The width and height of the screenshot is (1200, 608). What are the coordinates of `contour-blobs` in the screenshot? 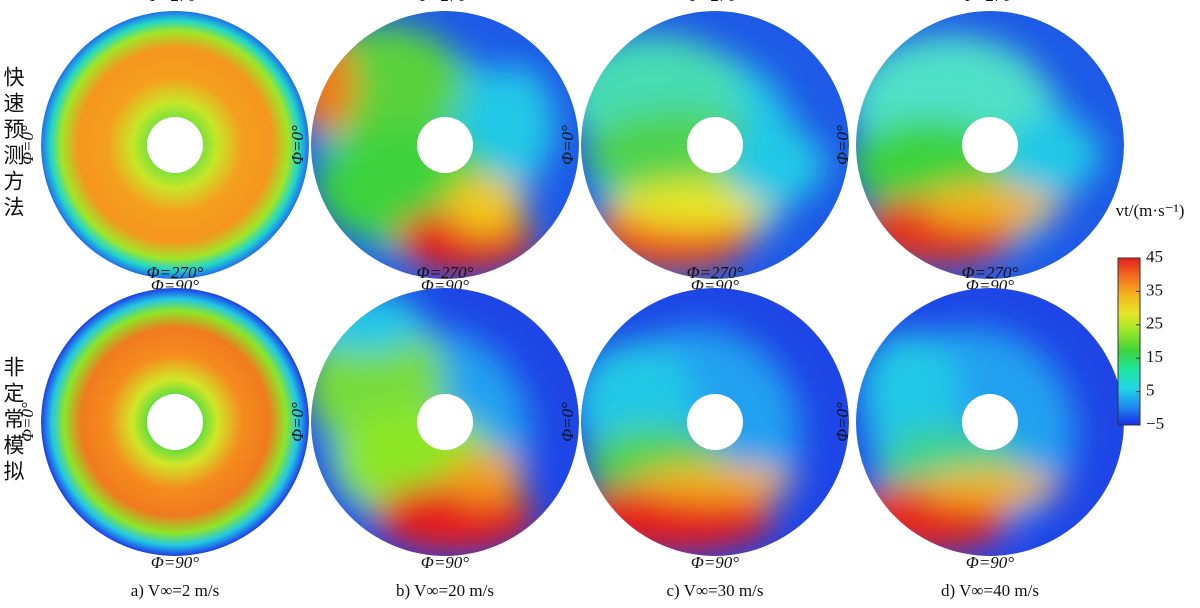 It's located at (690, 439).